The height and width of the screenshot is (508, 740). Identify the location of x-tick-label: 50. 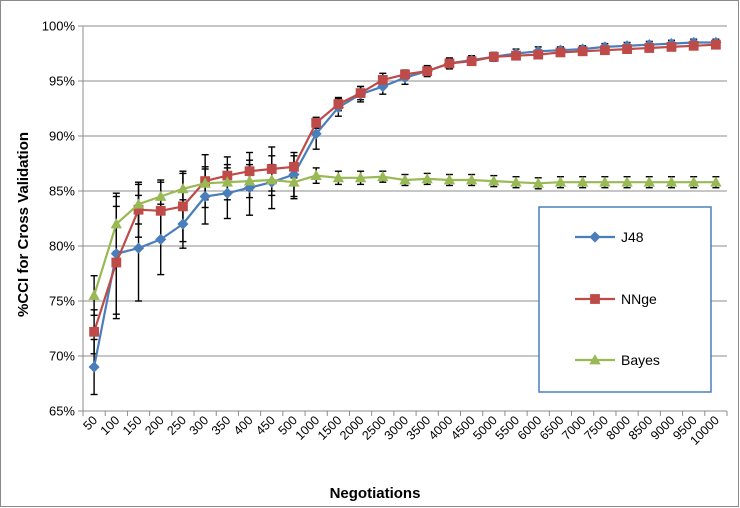
(90, 423).